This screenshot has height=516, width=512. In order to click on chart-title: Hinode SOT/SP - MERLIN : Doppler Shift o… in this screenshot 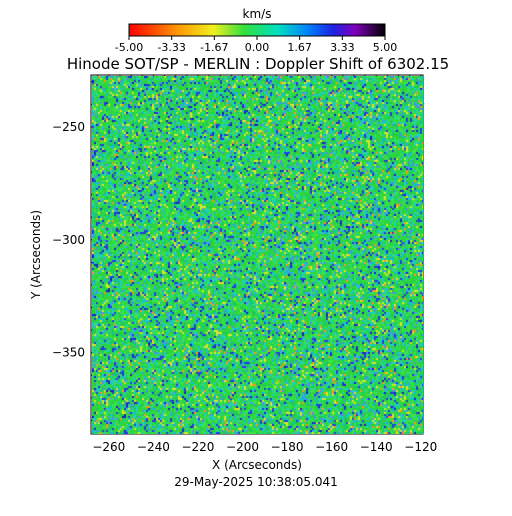, I will do `click(258, 64)`.